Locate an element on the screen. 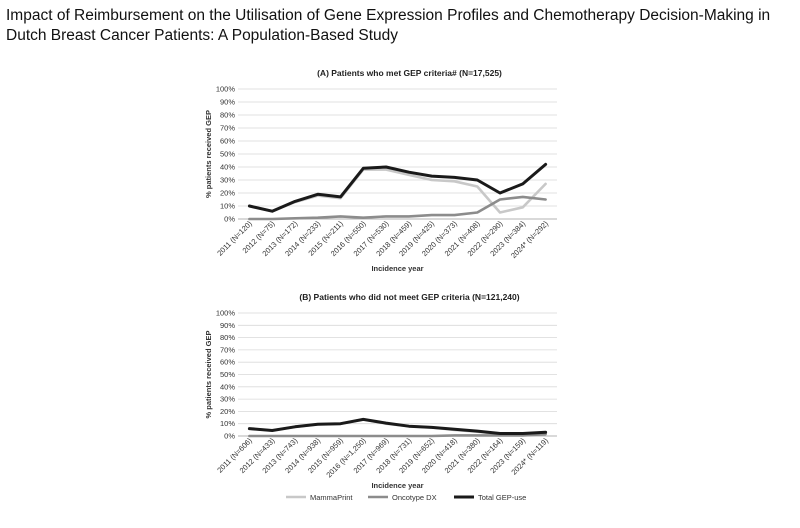 The image size is (800, 528). panel-b-x-axis-label: Incidence year is located at coordinates (397, 485).